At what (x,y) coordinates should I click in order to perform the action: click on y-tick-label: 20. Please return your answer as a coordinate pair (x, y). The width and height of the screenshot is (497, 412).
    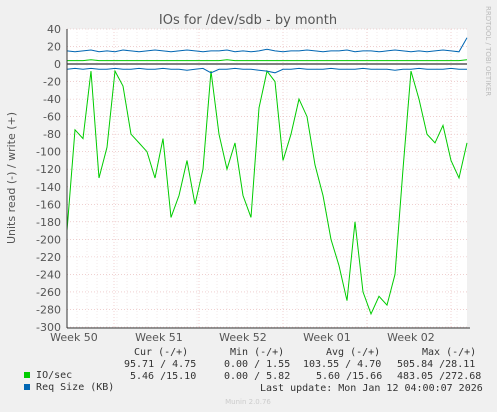
    Looking at the image, I should click on (54, 47).